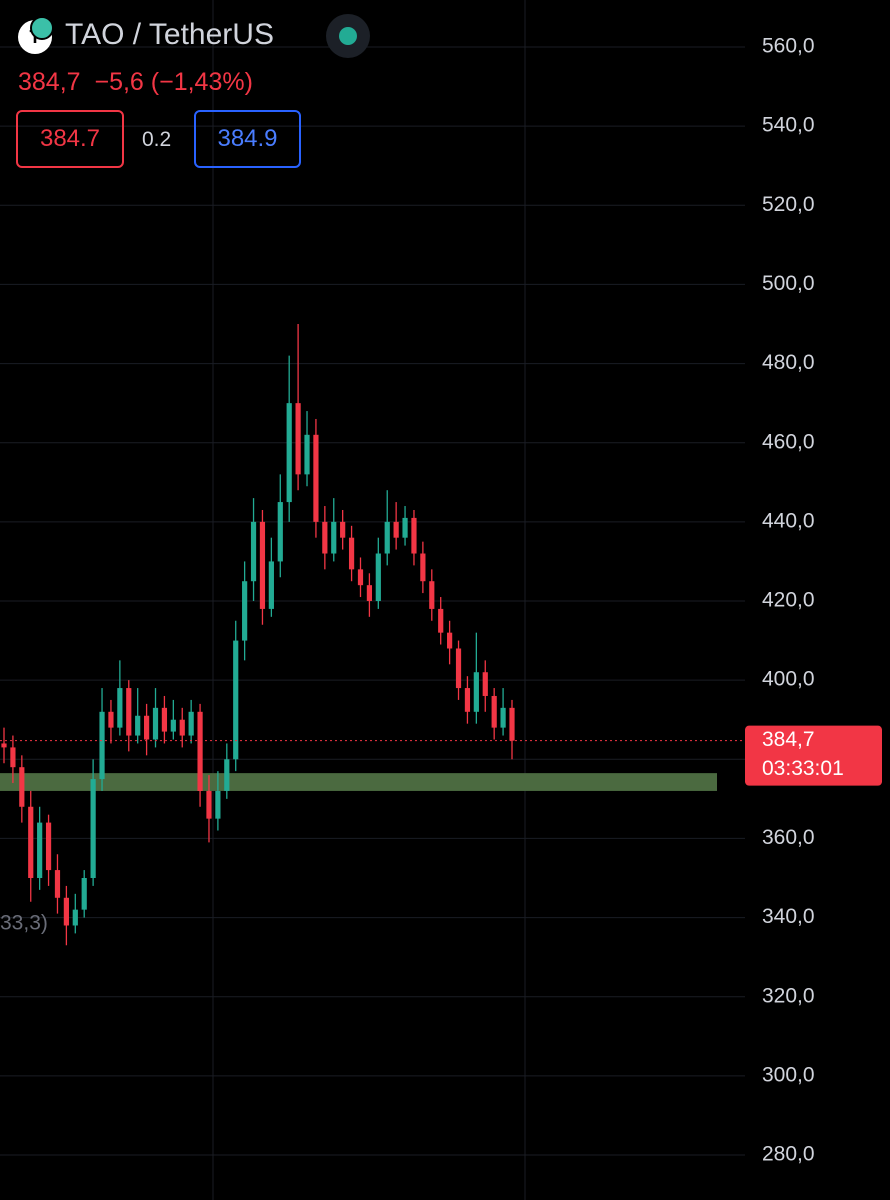 The height and width of the screenshot is (1200, 890). What do you see at coordinates (788, 204) in the screenshot?
I see `y-tick-label: 520,0` at bounding box center [788, 204].